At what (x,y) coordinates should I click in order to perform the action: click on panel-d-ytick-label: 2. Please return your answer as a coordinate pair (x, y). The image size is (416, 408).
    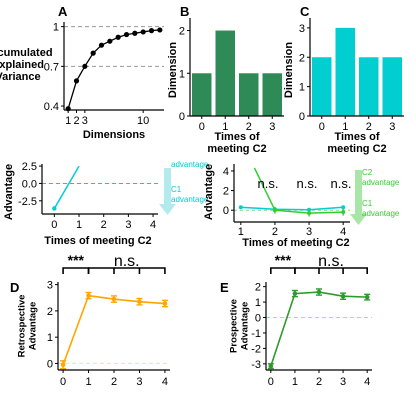
    Looking at the image, I should click on (50, 312).